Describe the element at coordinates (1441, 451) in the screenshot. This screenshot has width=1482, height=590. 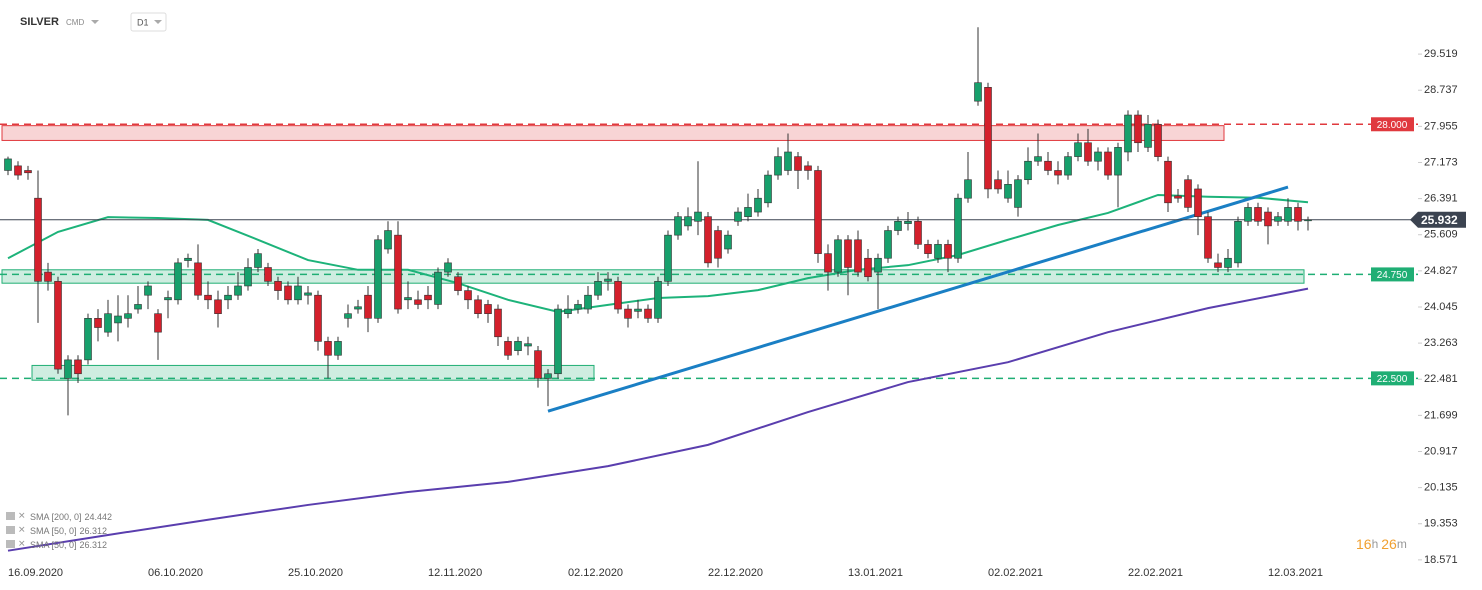
I see `y-tick-label: 20.917` at that location.